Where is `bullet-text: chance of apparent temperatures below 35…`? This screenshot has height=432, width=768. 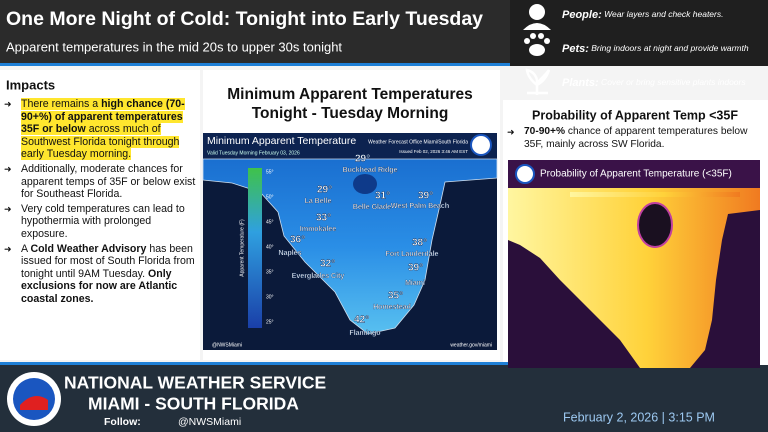 bullet-text: chance of apparent temperatures below 35… is located at coordinates (636, 138).